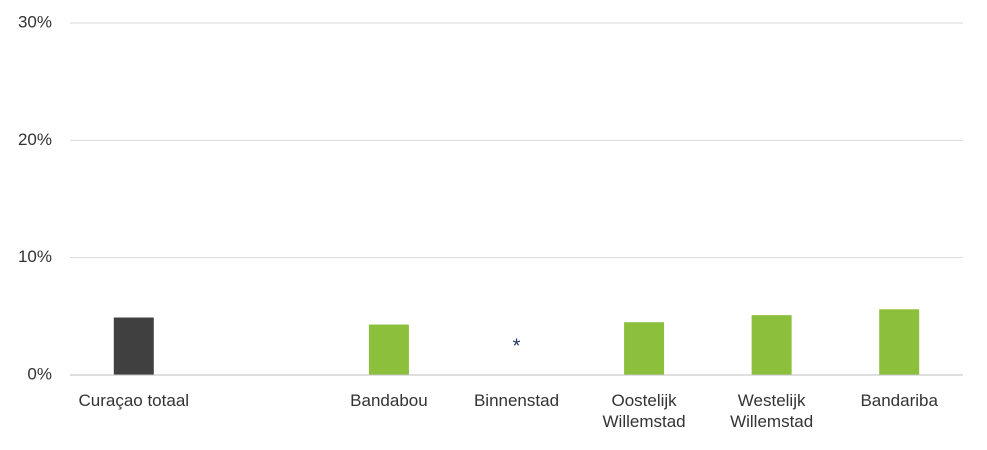 This screenshot has height=450, width=987. Describe the element at coordinates (644, 411) in the screenshot. I see `x-tick-label: Oostelijk Willemstad` at that location.